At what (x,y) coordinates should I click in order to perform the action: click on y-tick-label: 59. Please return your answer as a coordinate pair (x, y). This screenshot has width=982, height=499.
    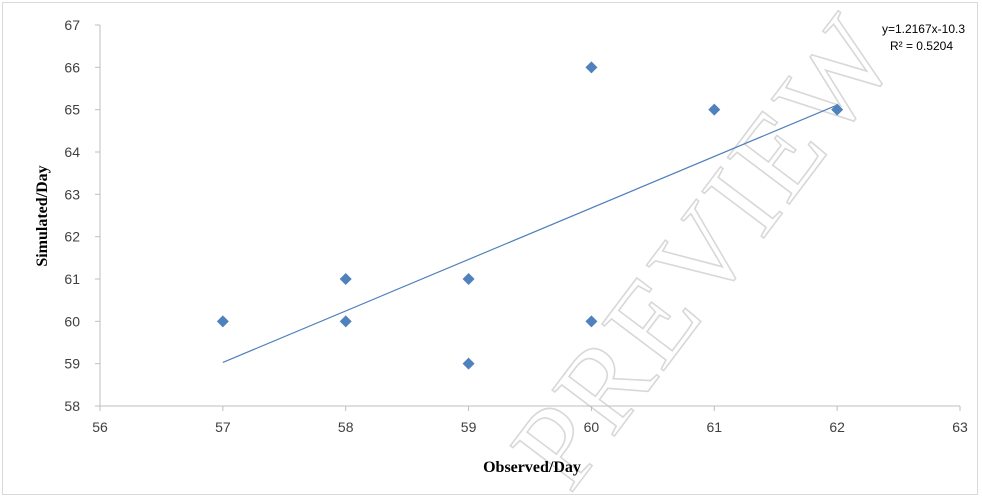
    Looking at the image, I should click on (72, 364).